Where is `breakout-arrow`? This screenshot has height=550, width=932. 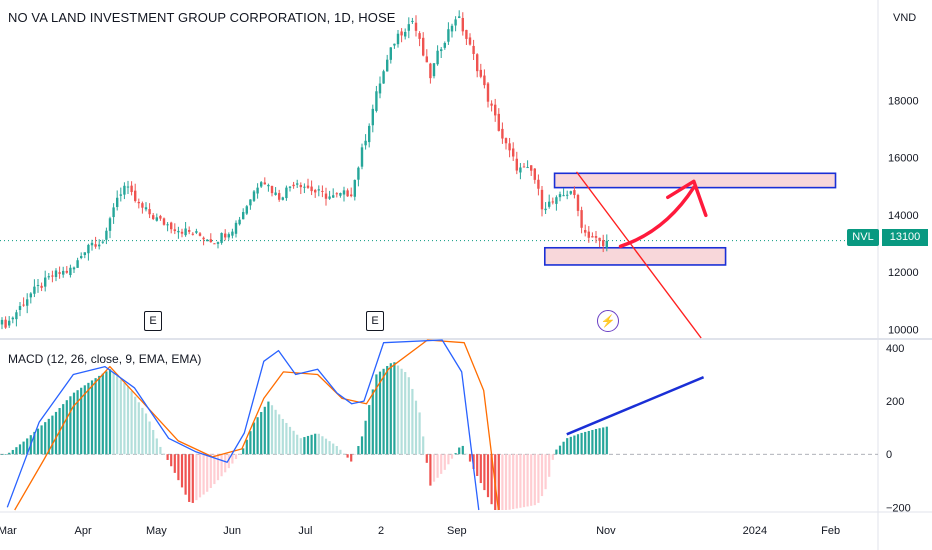 breakout-arrow is located at coordinates (657, 217).